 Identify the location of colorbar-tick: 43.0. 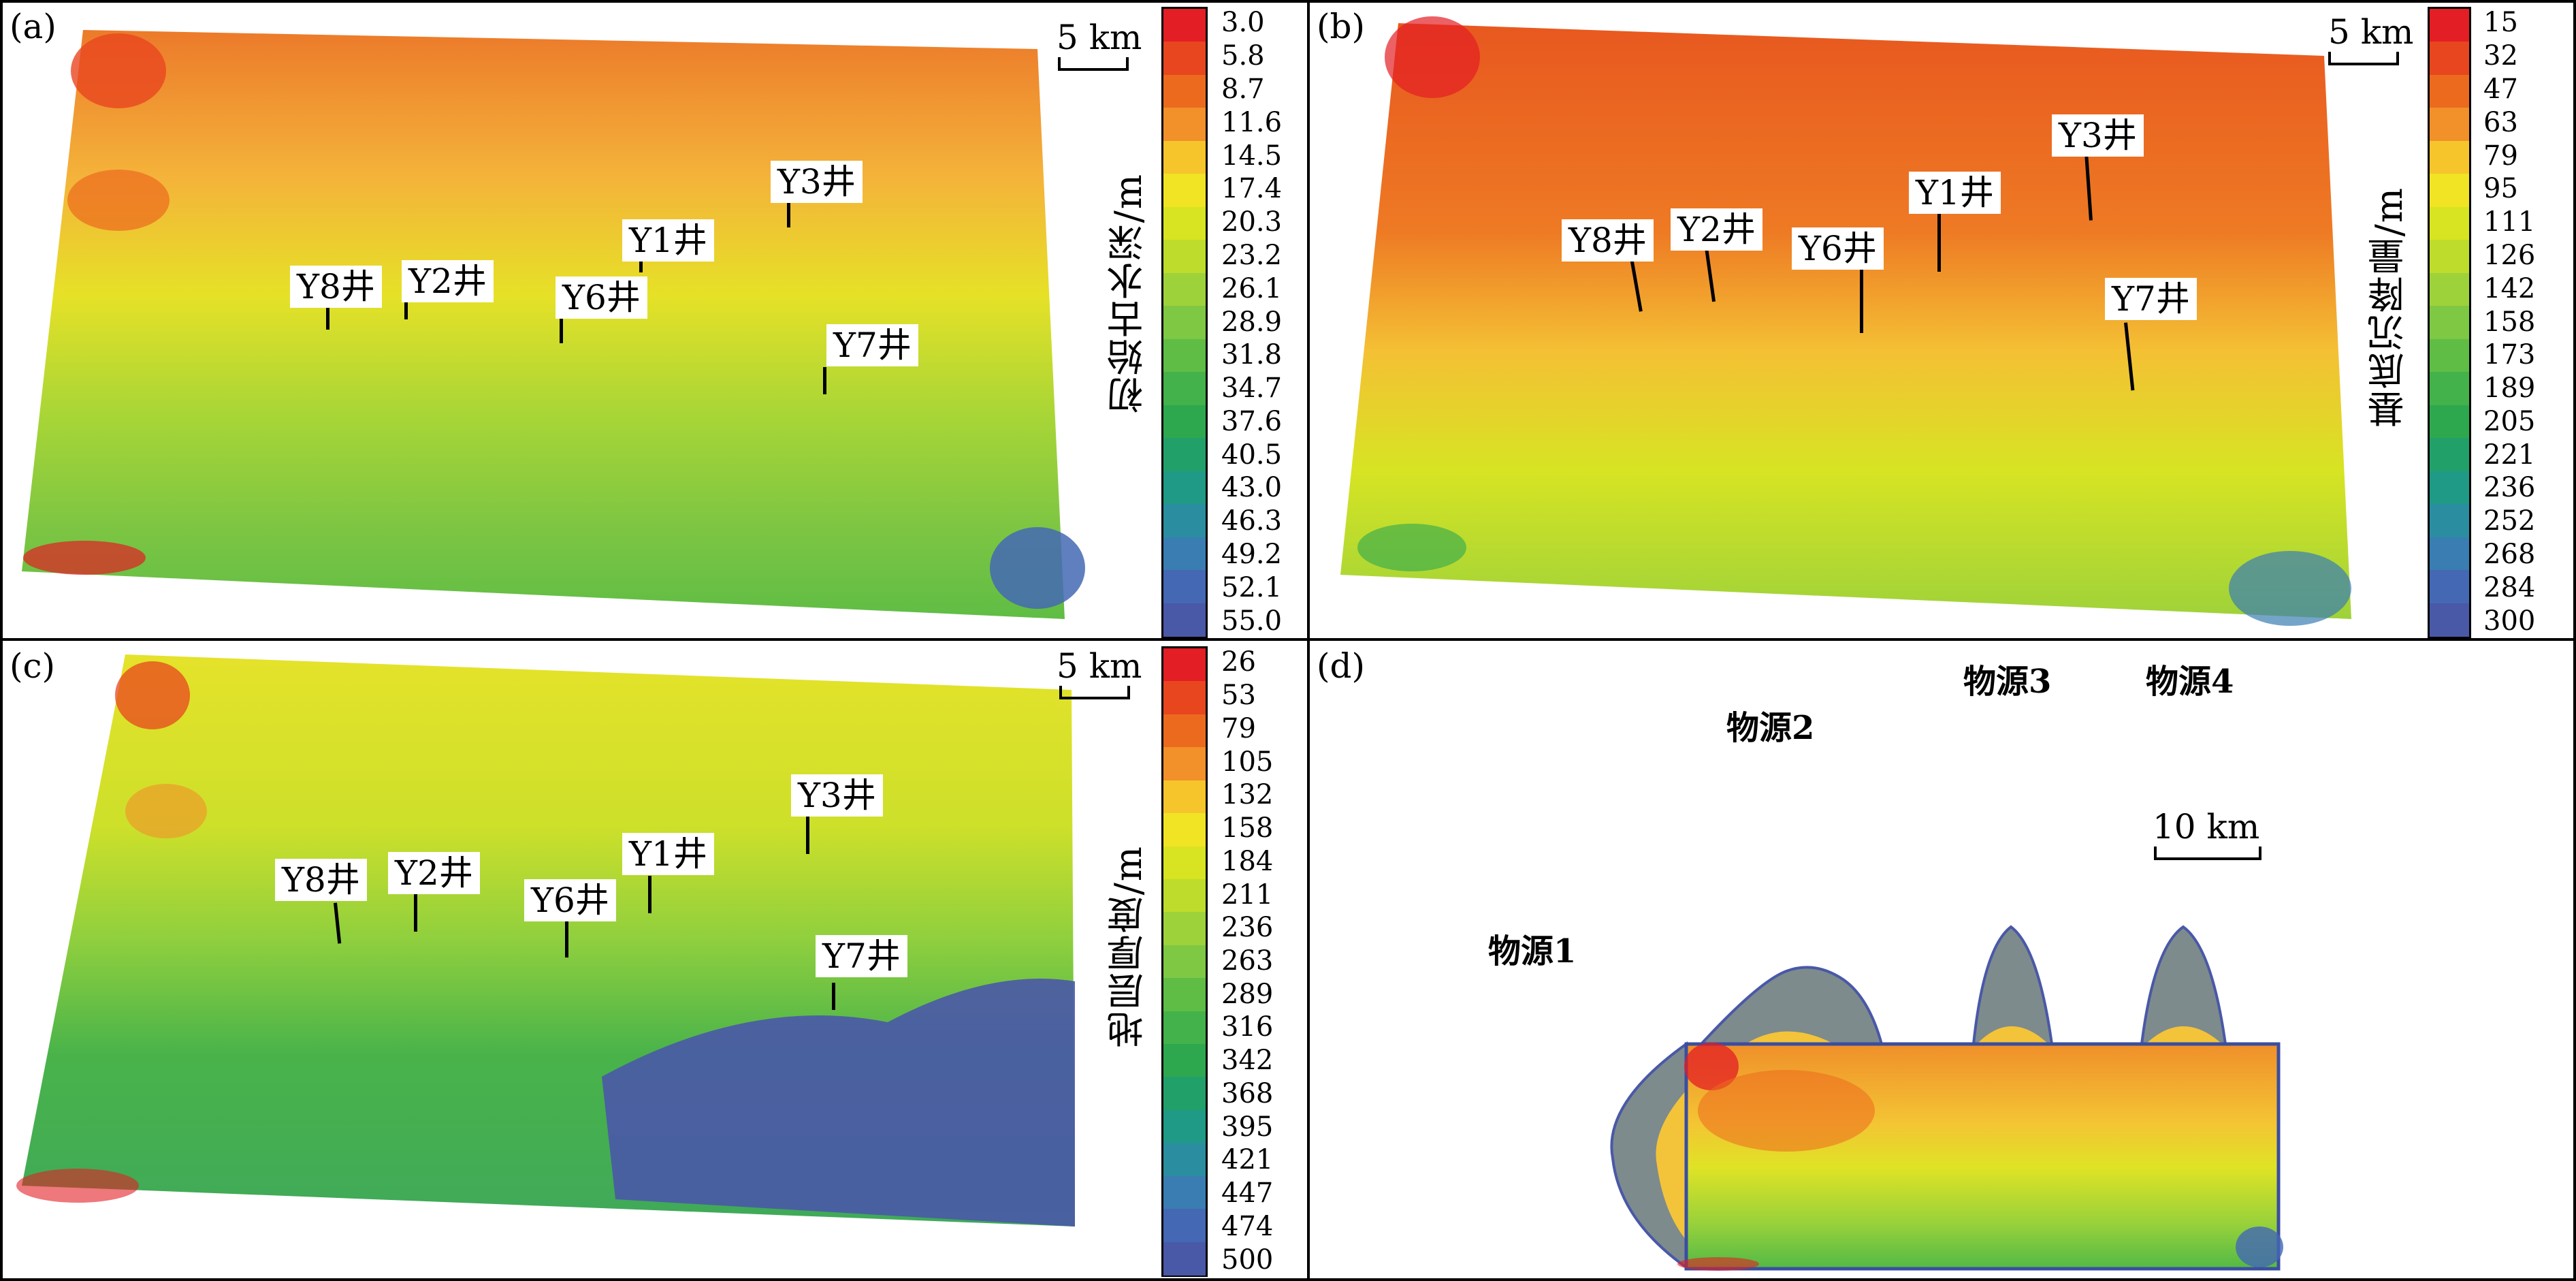
(1252, 488).